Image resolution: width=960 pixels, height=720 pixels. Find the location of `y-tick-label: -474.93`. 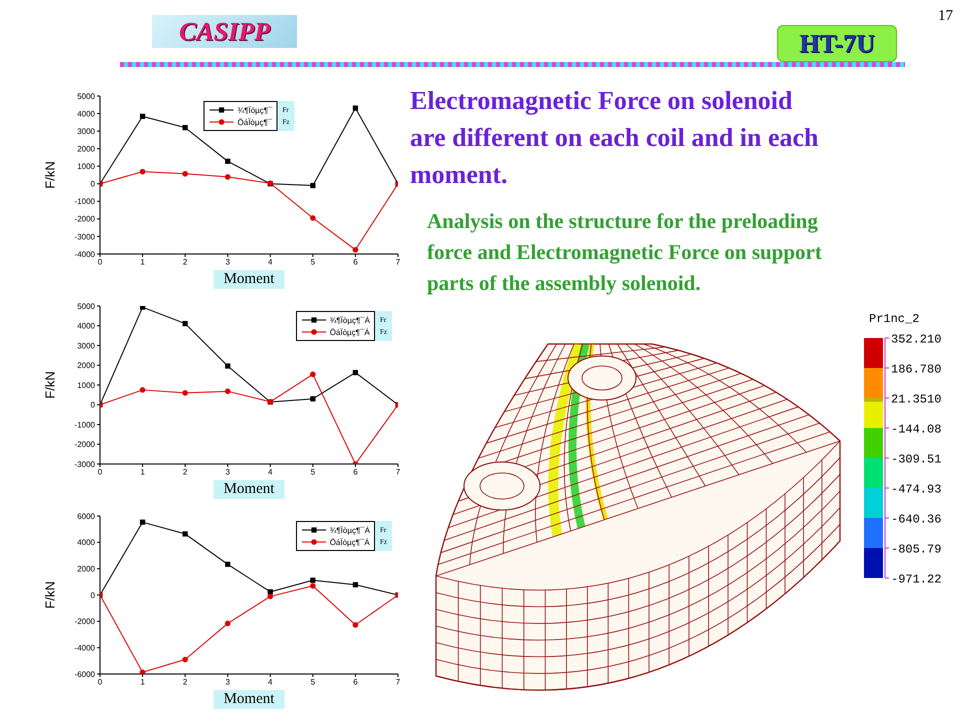

y-tick-label: -474.93 is located at coordinates (916, 489).